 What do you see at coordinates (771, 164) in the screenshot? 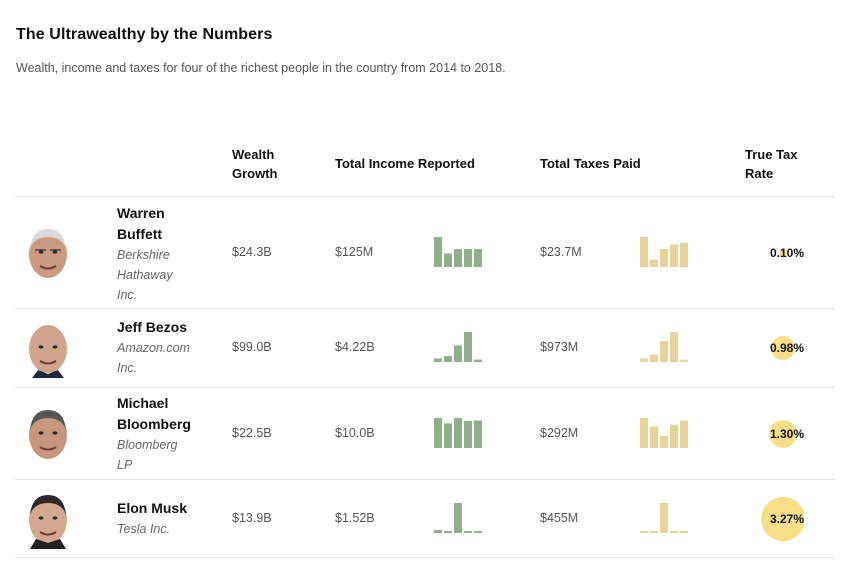
I see `header-true-tax-rate: True Tax Rate` at bounding box center [771, 164].